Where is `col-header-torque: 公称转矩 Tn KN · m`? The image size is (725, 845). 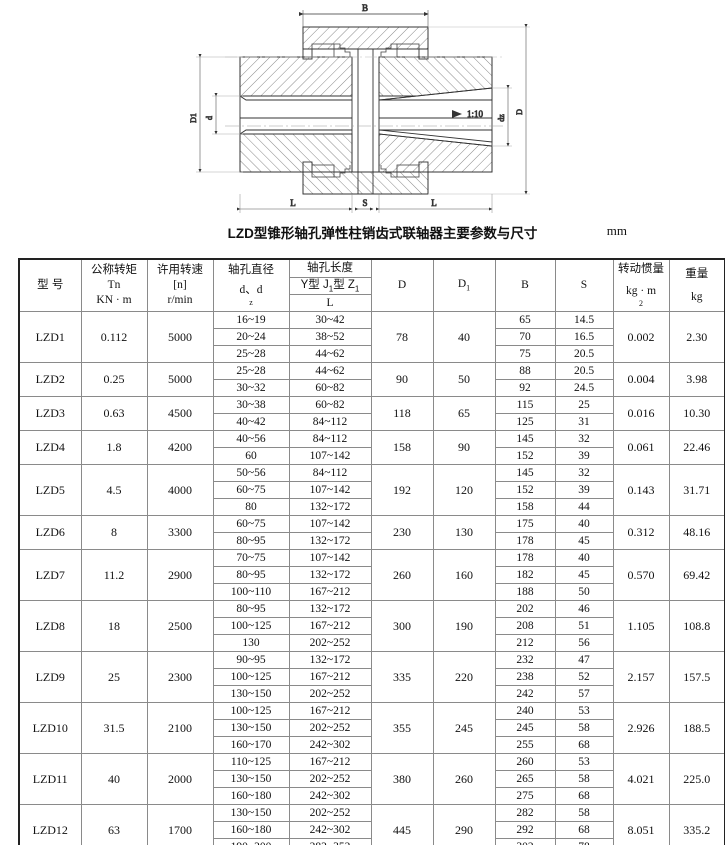
col-header-torque: 公称转矩 Tn KN · m is located at coordinates (114, 285).